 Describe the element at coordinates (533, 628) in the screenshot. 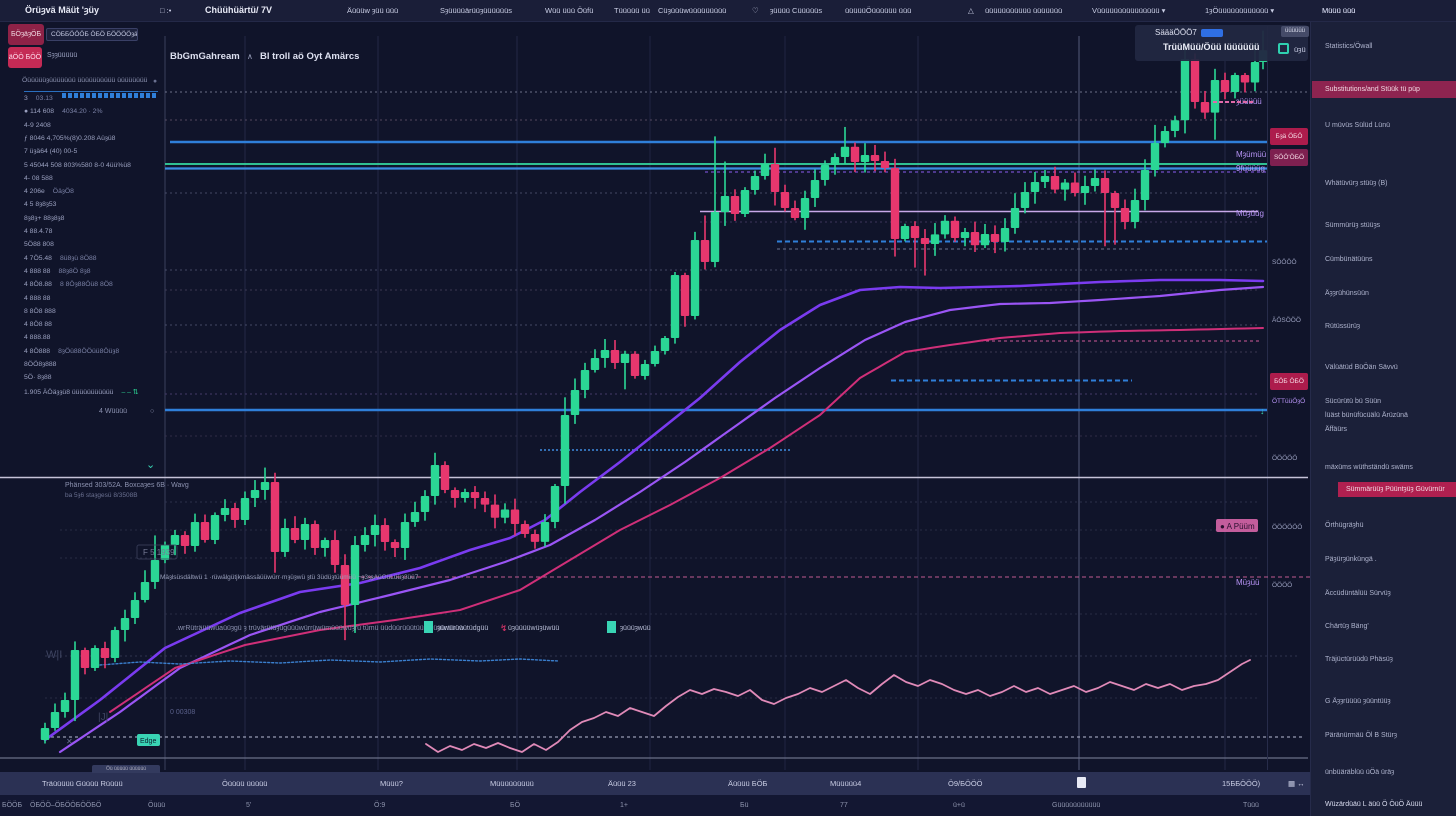

I see `svg-text: üȝüüüüwüȝüwüü` at that location.